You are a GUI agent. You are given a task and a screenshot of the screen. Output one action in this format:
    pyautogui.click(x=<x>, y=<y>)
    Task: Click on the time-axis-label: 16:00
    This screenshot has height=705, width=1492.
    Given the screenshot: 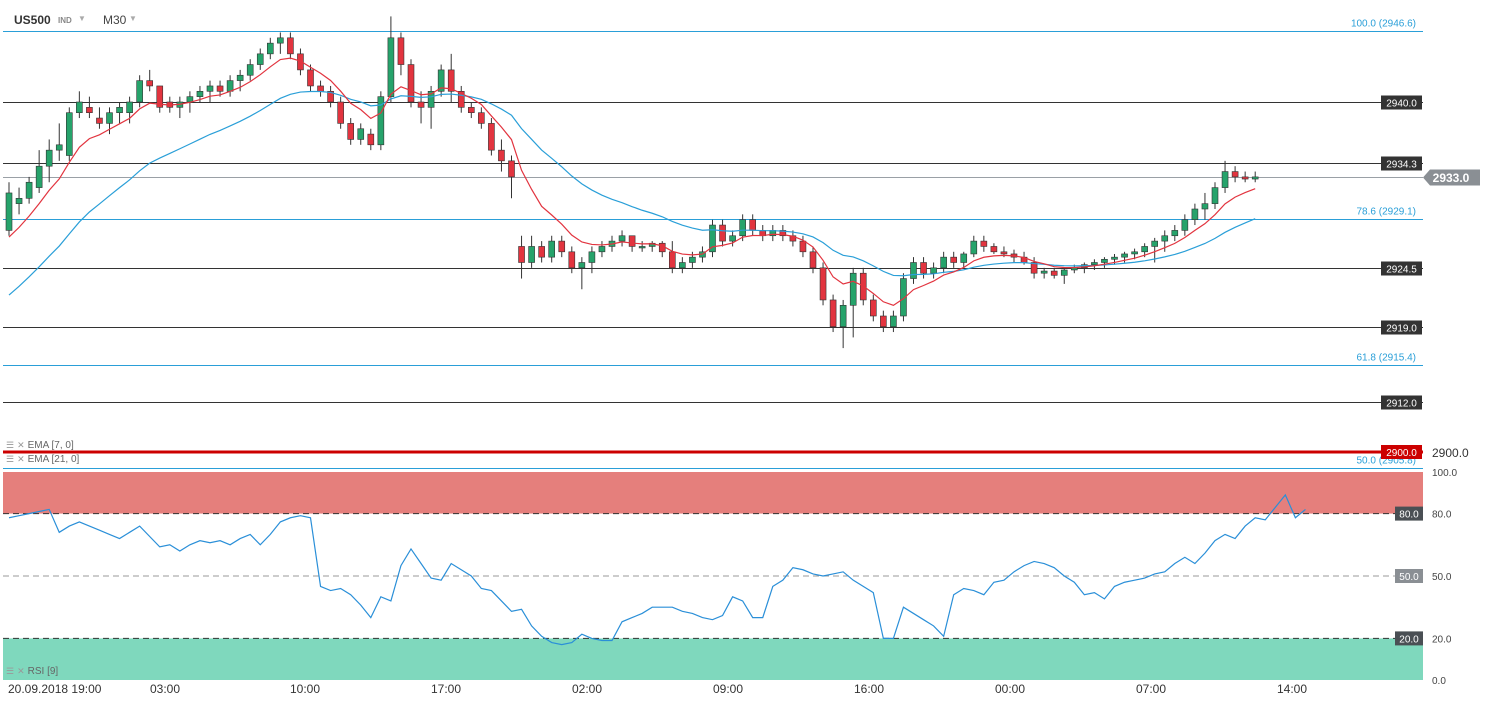 What is the action you would take?
    pyautogui.click(x=869, y=689)
    